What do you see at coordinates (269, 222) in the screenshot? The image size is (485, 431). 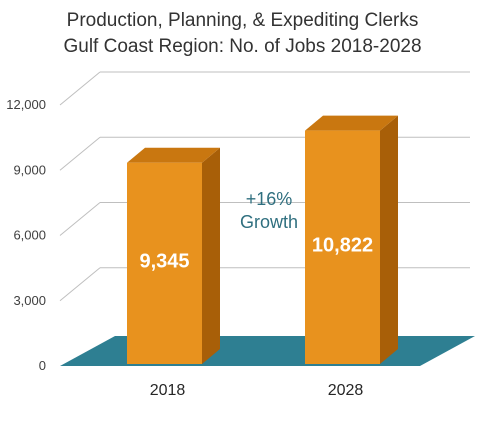 I see `growth-annotation-label: Growth` at bounding box center [269, 222].